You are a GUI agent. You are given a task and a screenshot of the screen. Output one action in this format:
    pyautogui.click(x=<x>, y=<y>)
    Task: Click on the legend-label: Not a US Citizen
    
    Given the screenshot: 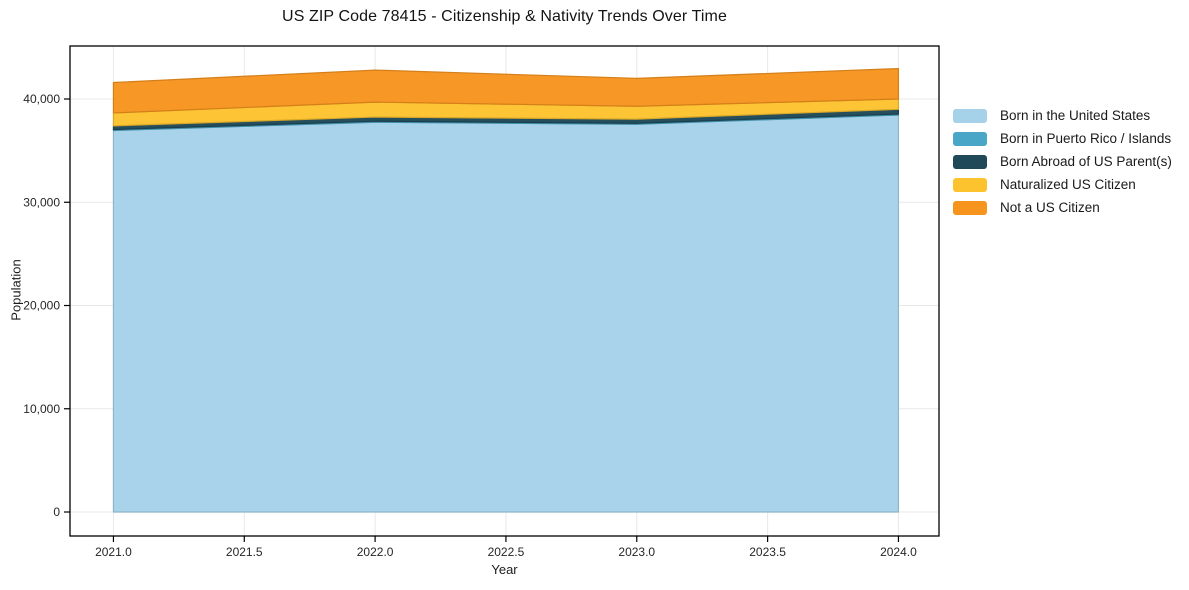 What is the action you would take?
    pyautogui.click(x=1050, y=207)
    